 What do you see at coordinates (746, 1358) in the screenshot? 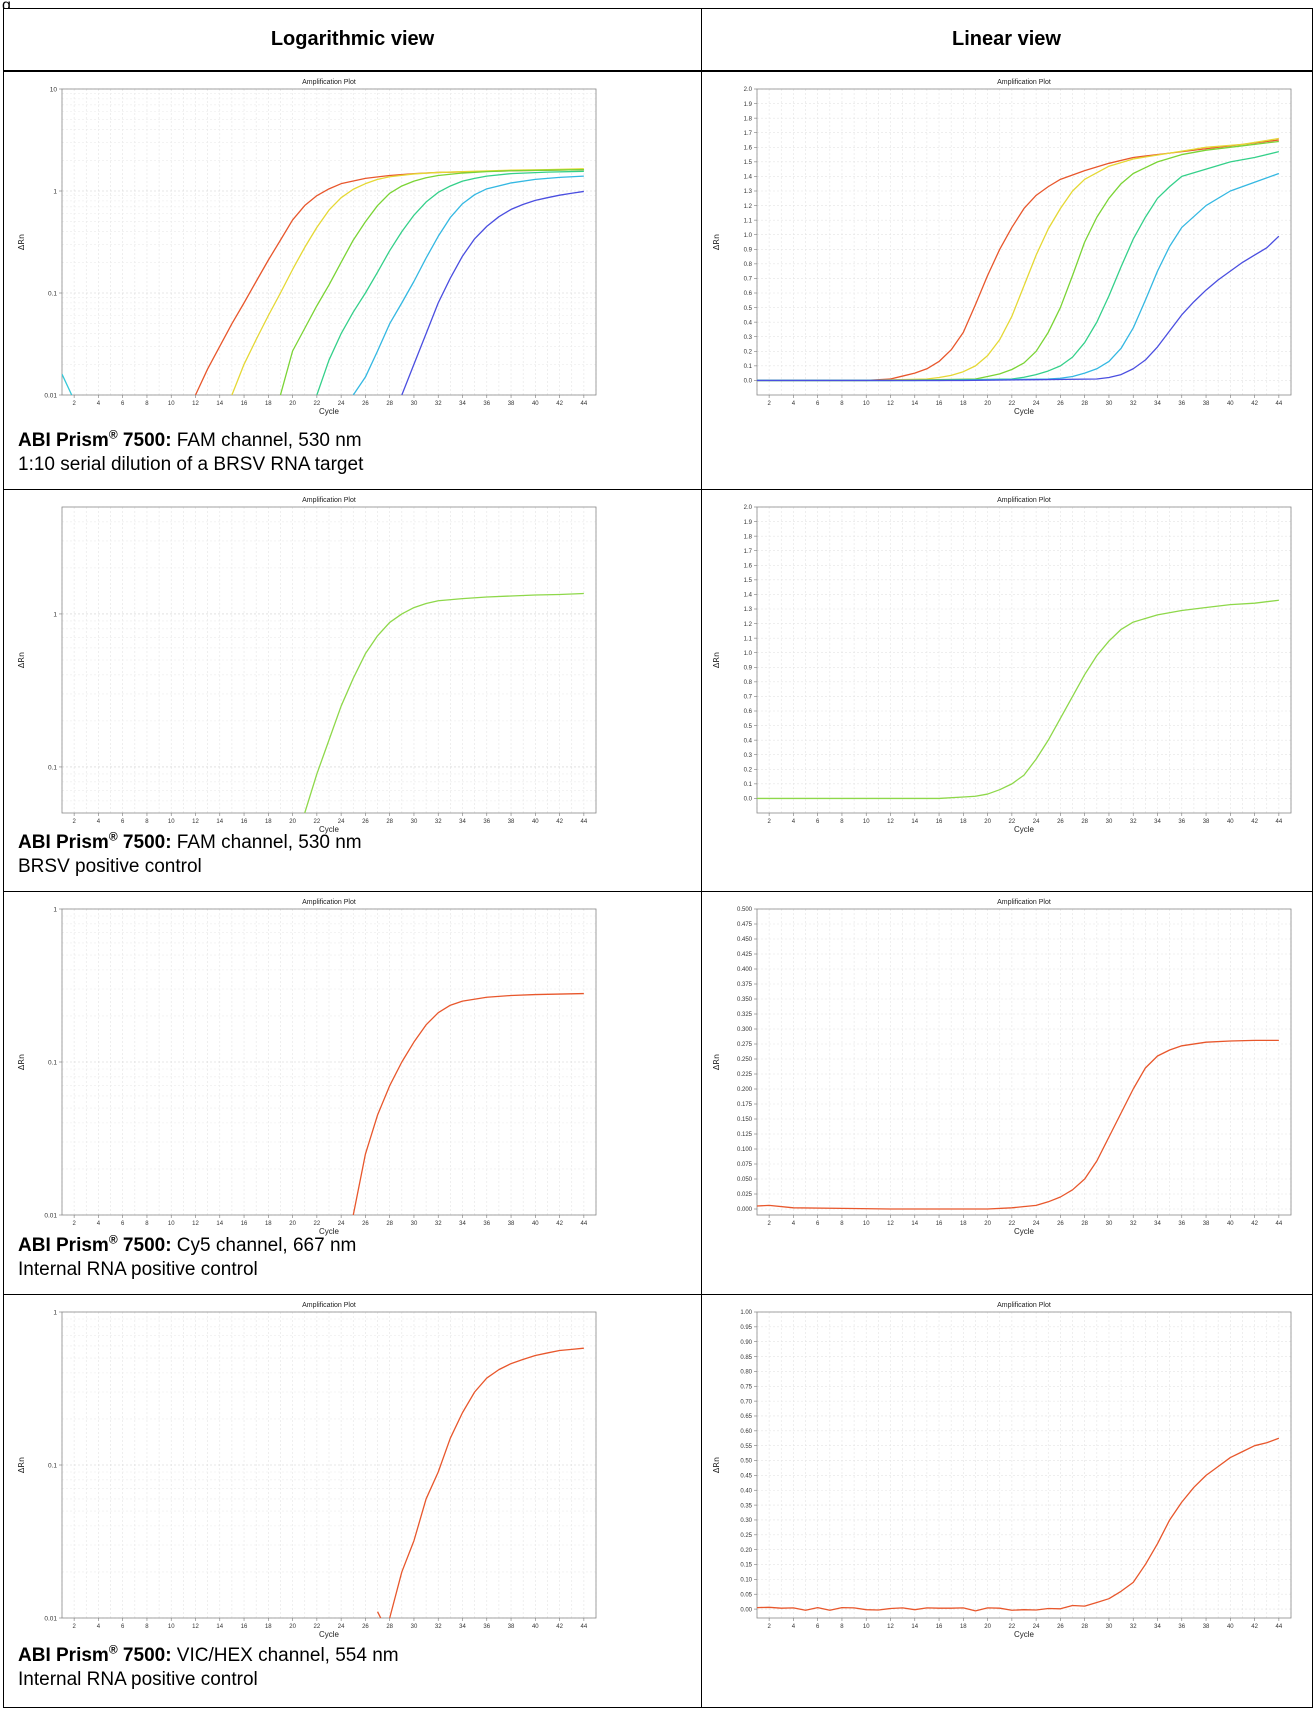
I see `y-tick-label: 0.85` at bounding box center [746, 1358].